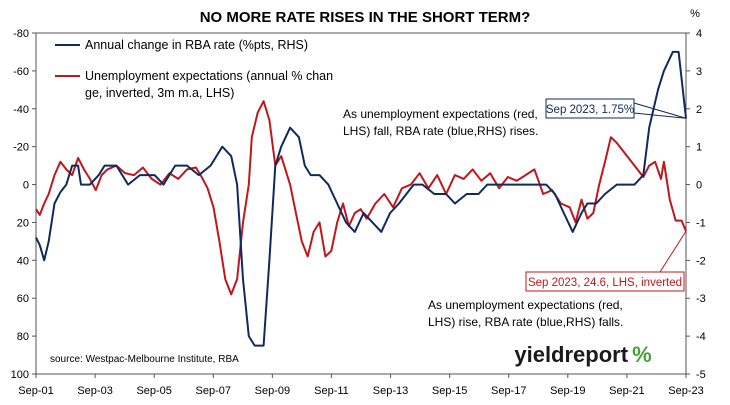 Image resolution: width=730 pixels, height=405 pixels. I want to click on x-tick-label: Sep-17, so click(508, 391).